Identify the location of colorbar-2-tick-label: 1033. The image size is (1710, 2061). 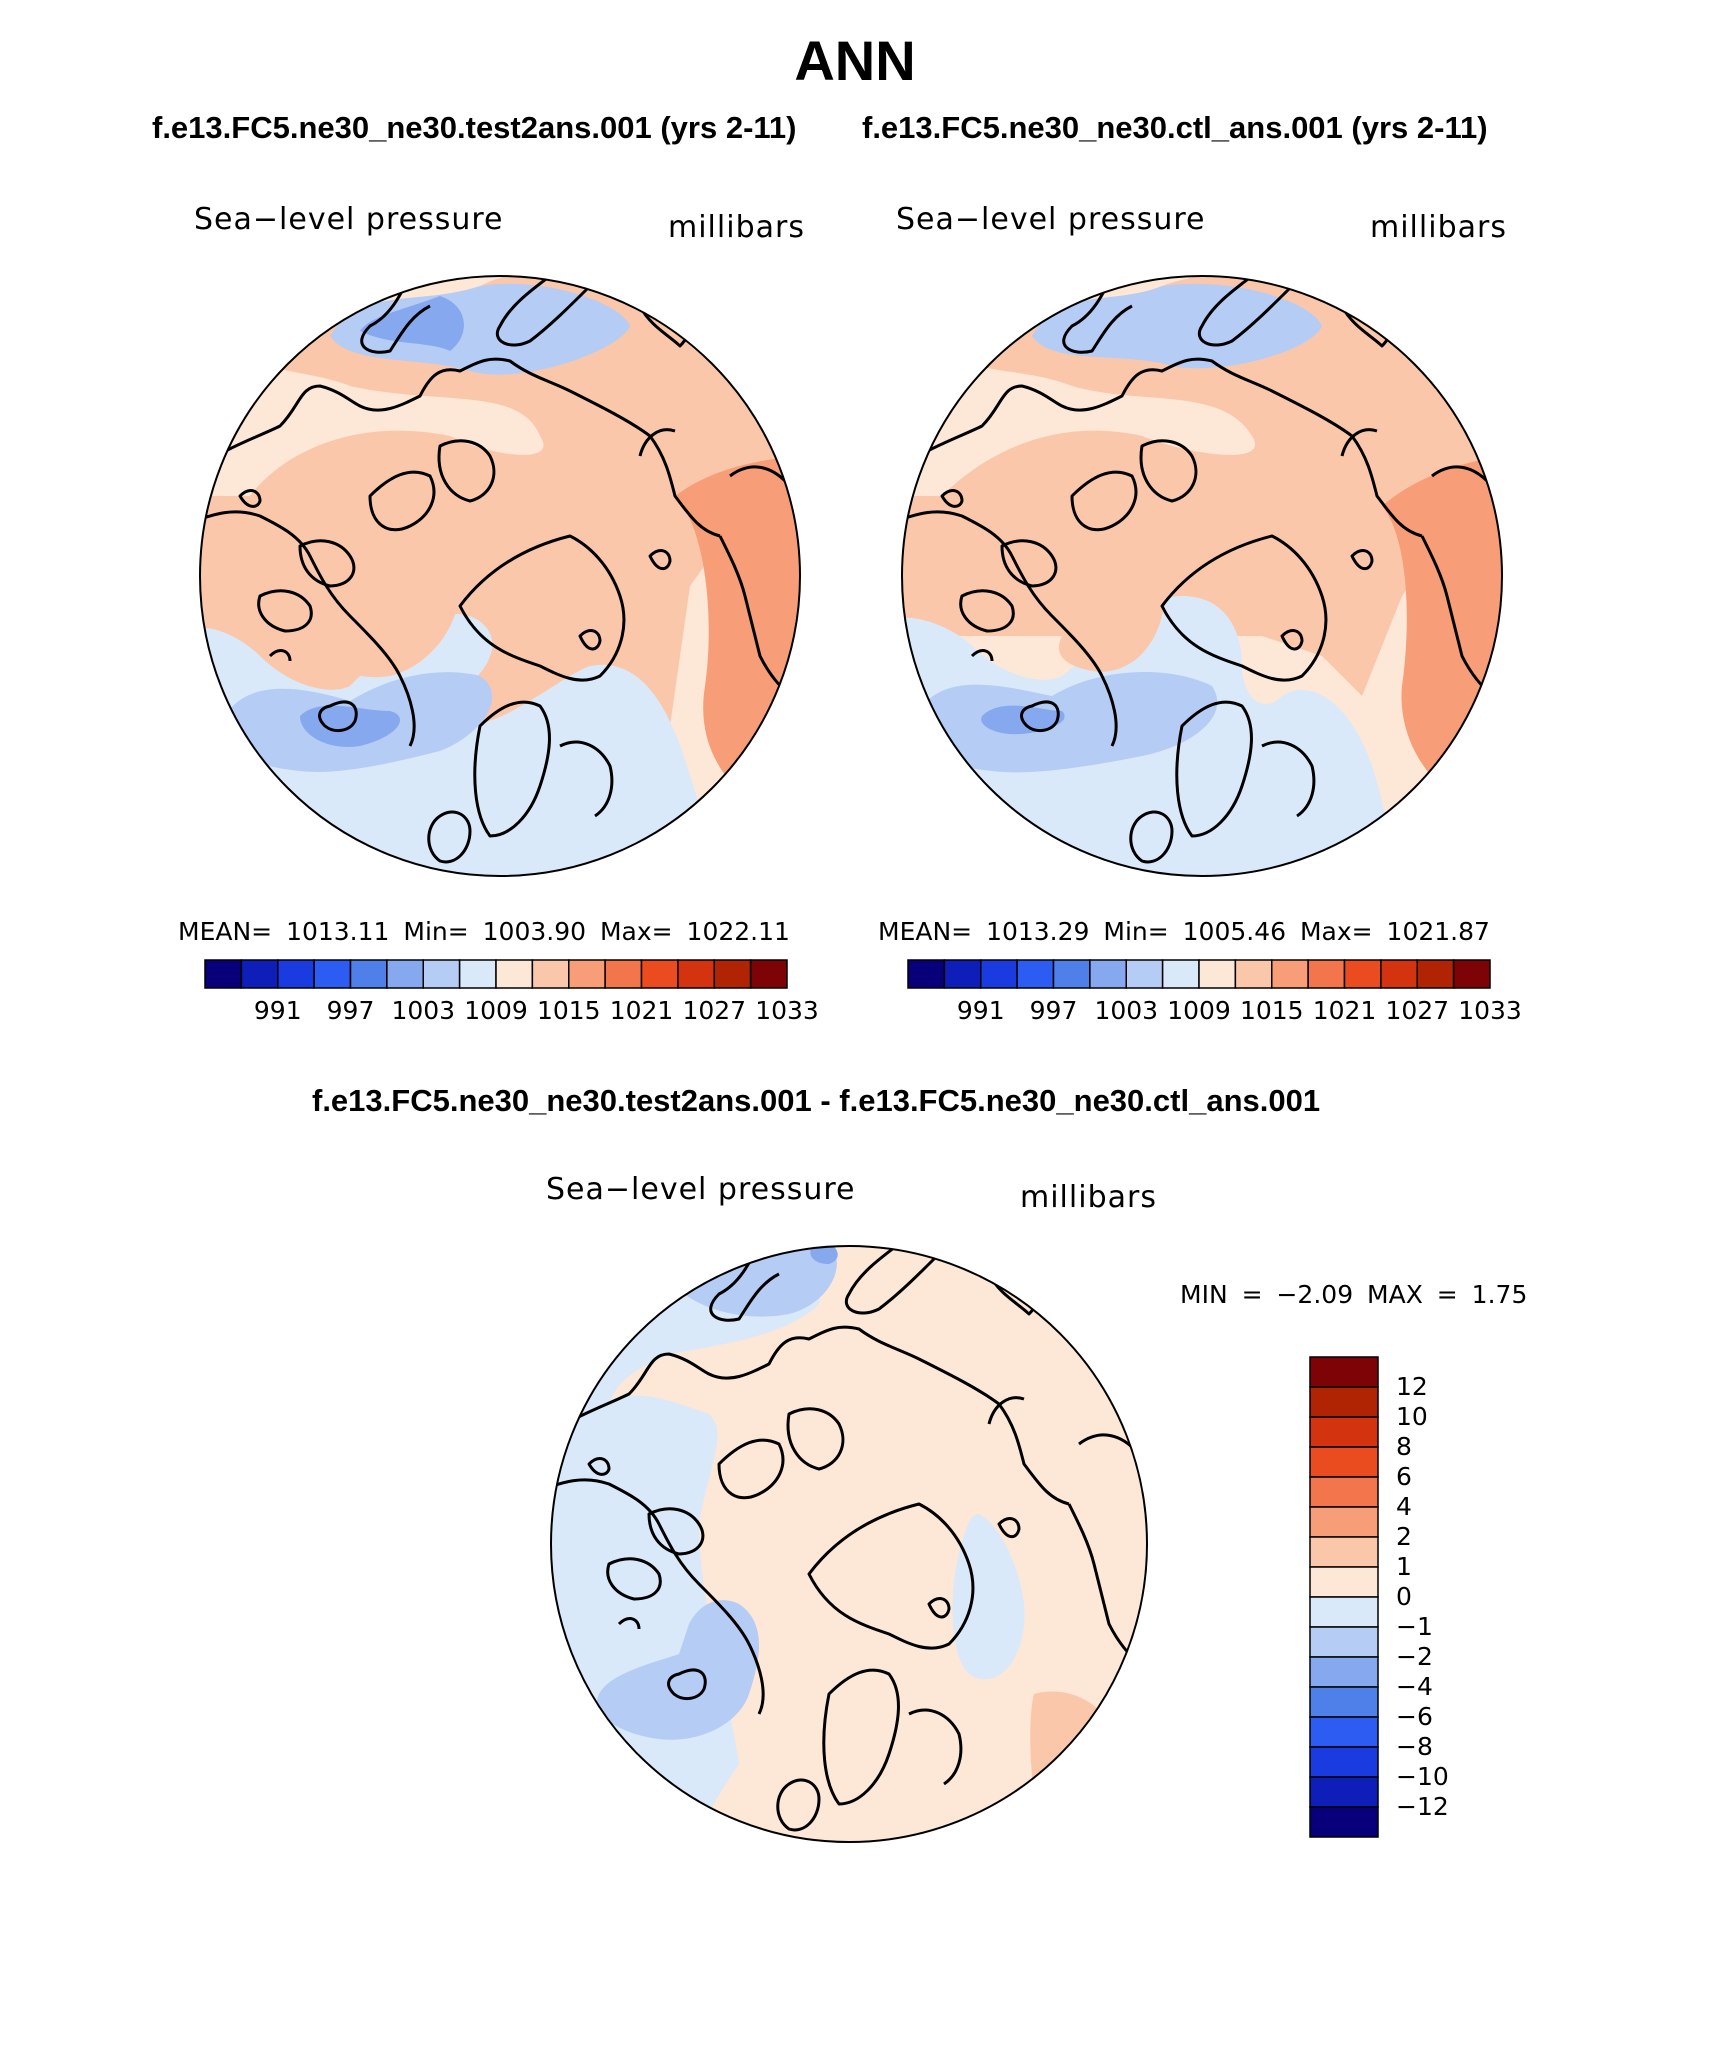
(1490, 1010).